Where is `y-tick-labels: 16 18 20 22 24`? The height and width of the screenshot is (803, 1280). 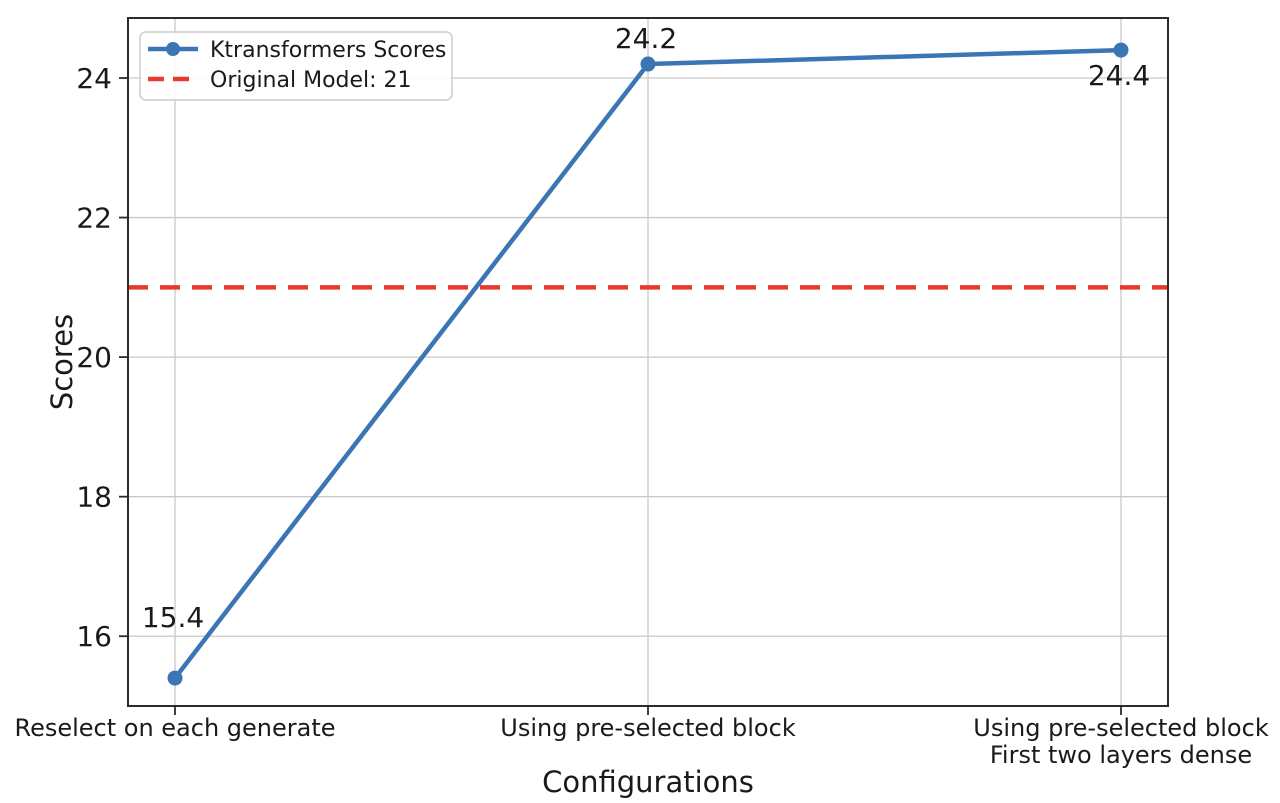 y-tick-labels: 16 18 20 22 24 is located at coordinates (94, 357).